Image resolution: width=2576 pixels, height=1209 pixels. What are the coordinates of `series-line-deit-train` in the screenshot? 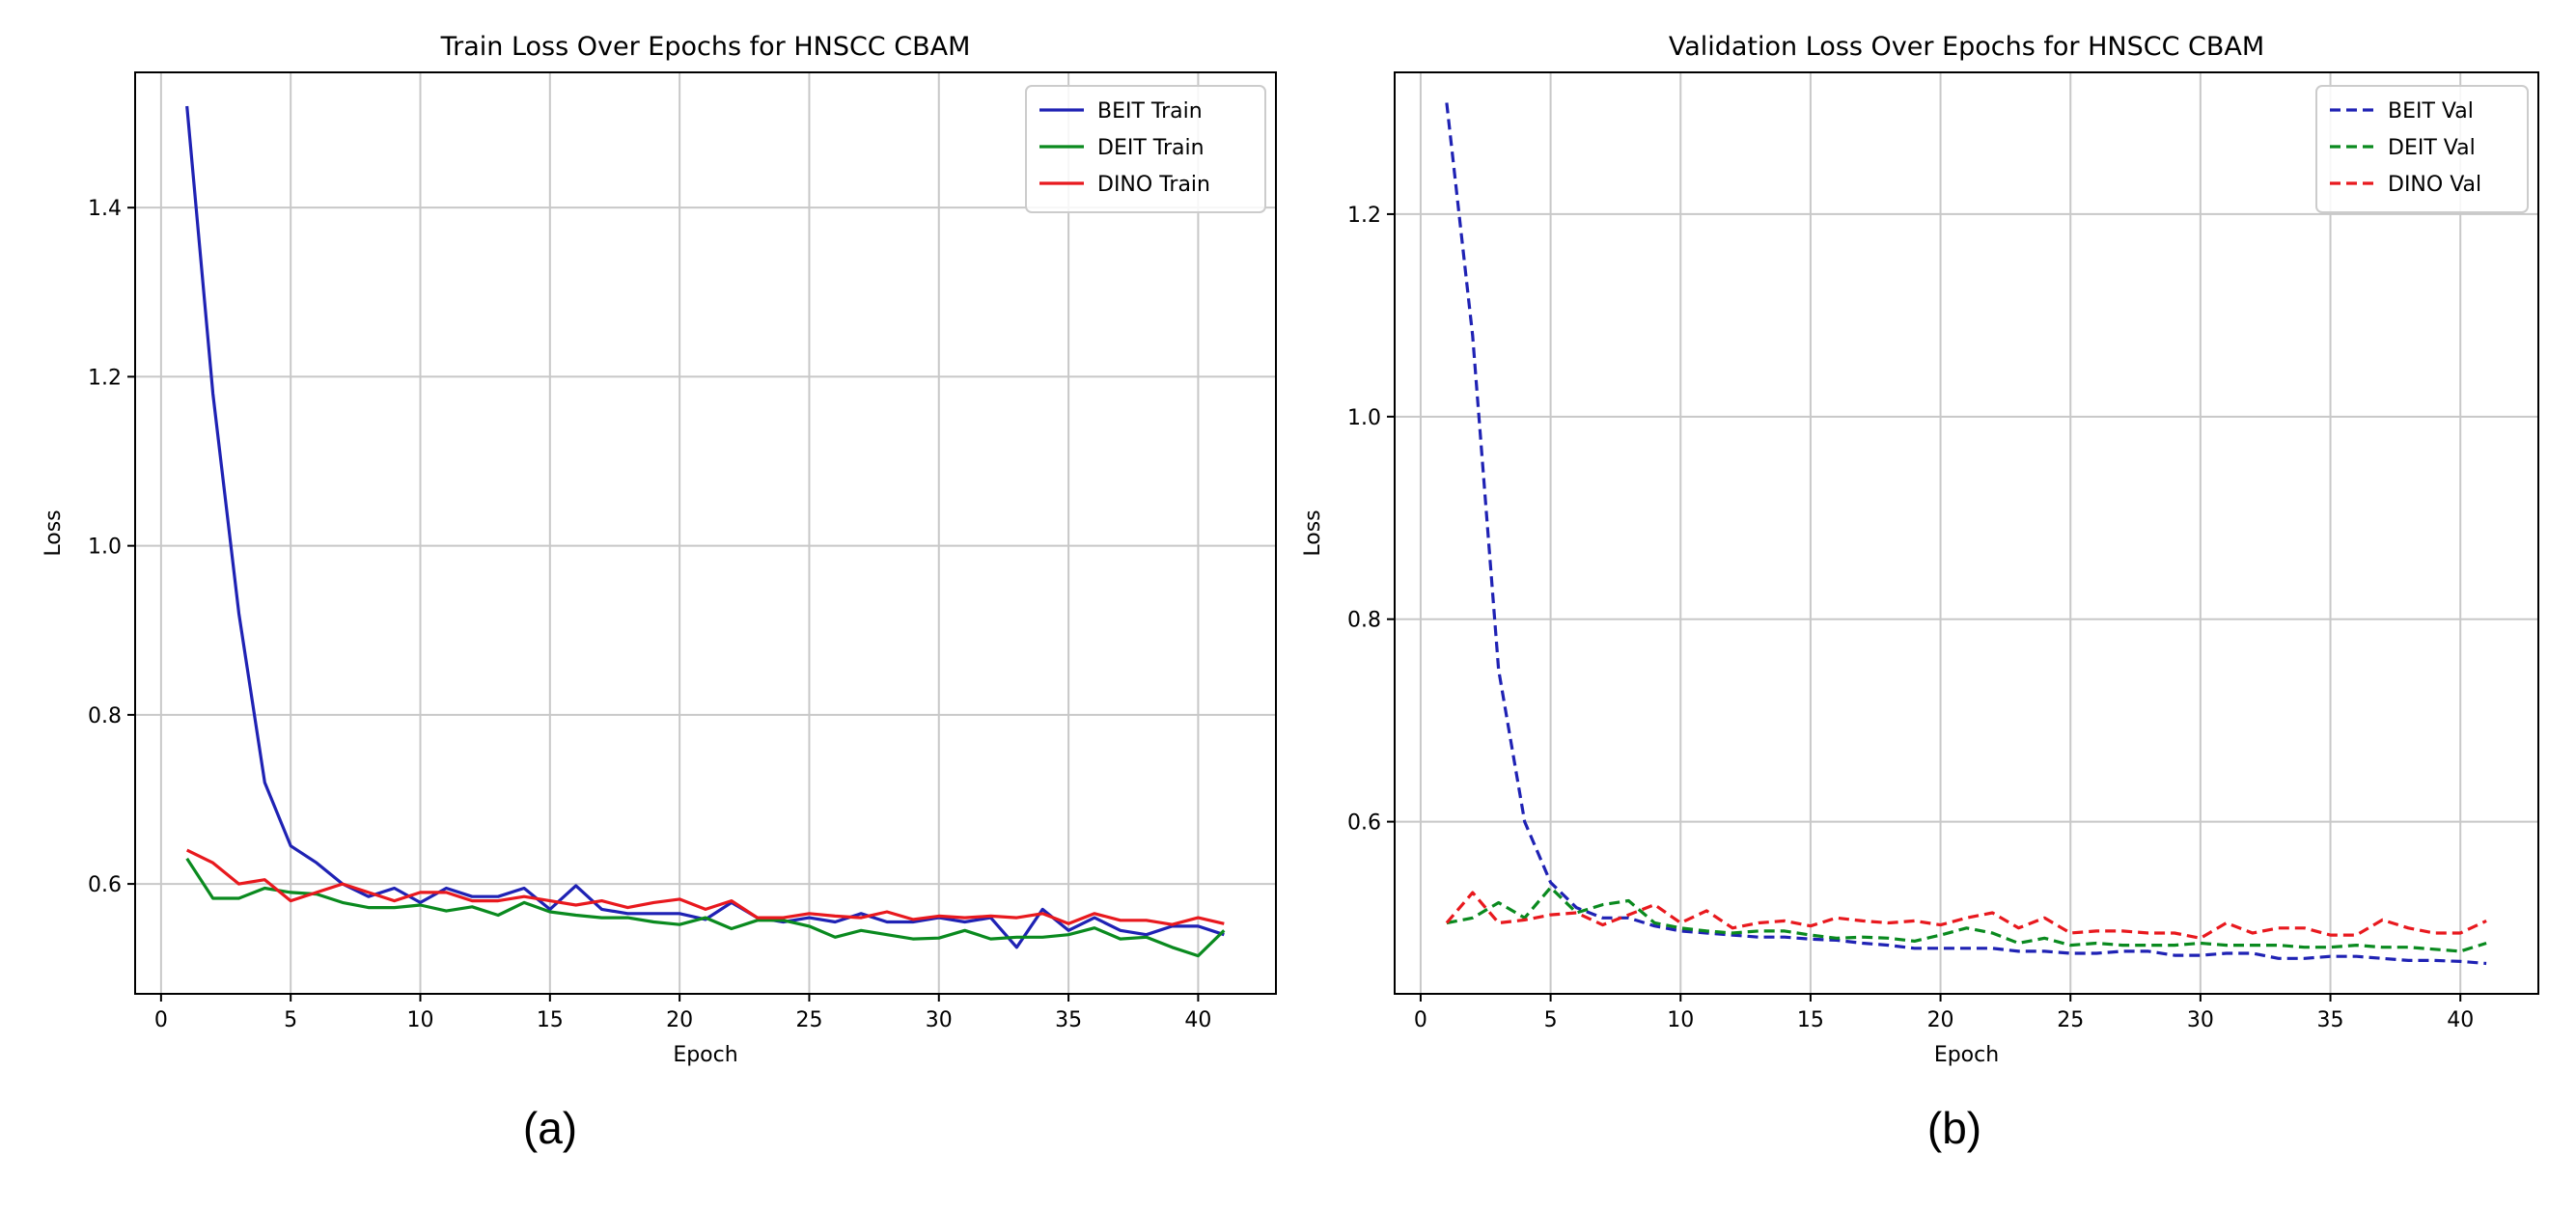 It's located at (705, 907).